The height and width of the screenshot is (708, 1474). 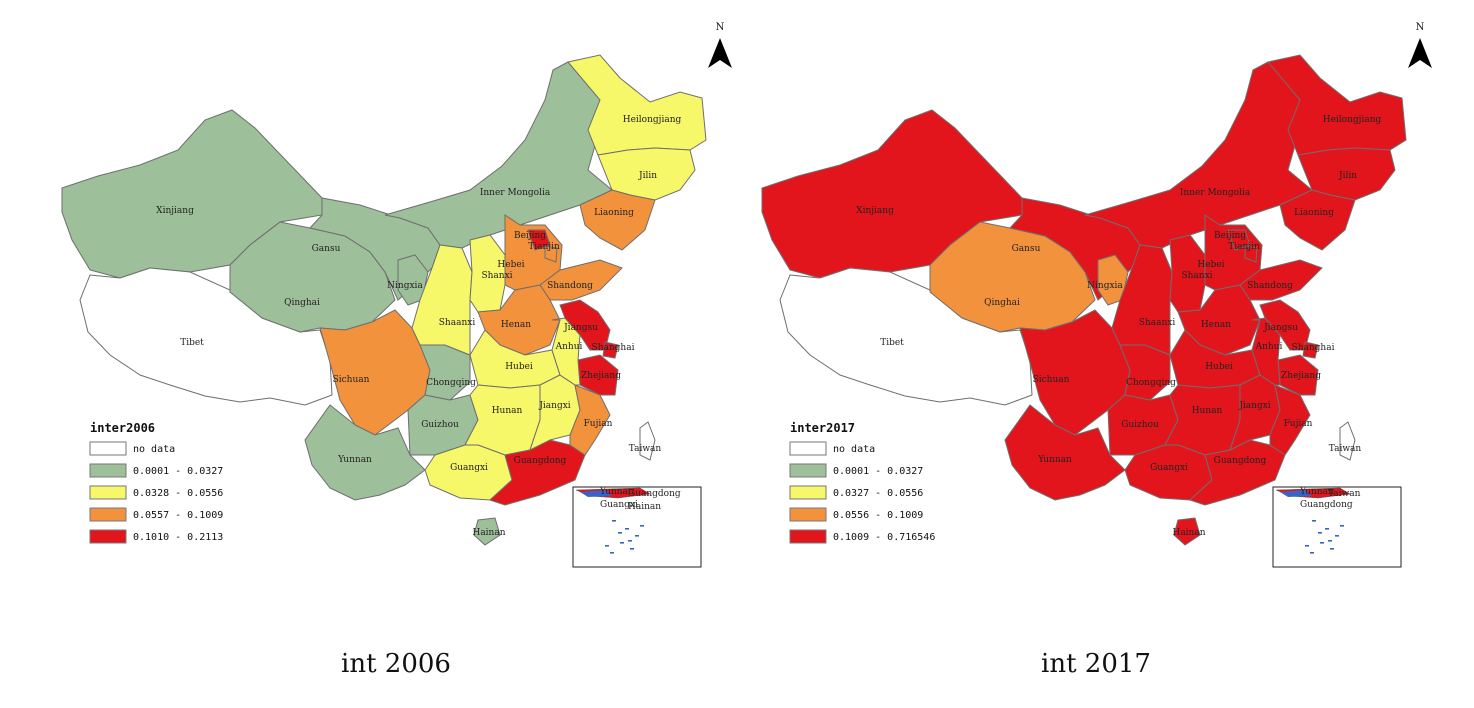 What do you see at coordinates (365, 452) in the screenshot?
I see `region-yunnan` at bounding box center [365, 452].